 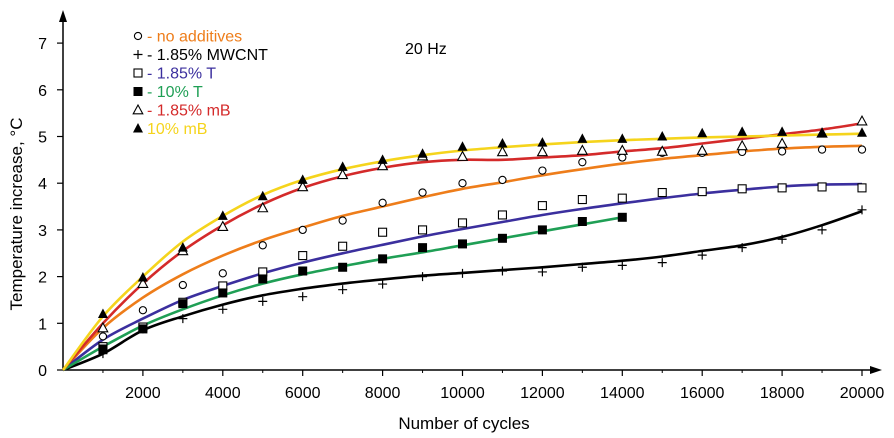 What do you see at coordinates (463, 423) in the screenshot?
I see `x-axis-title: Number of cycles` at bounding box center [463, 423].